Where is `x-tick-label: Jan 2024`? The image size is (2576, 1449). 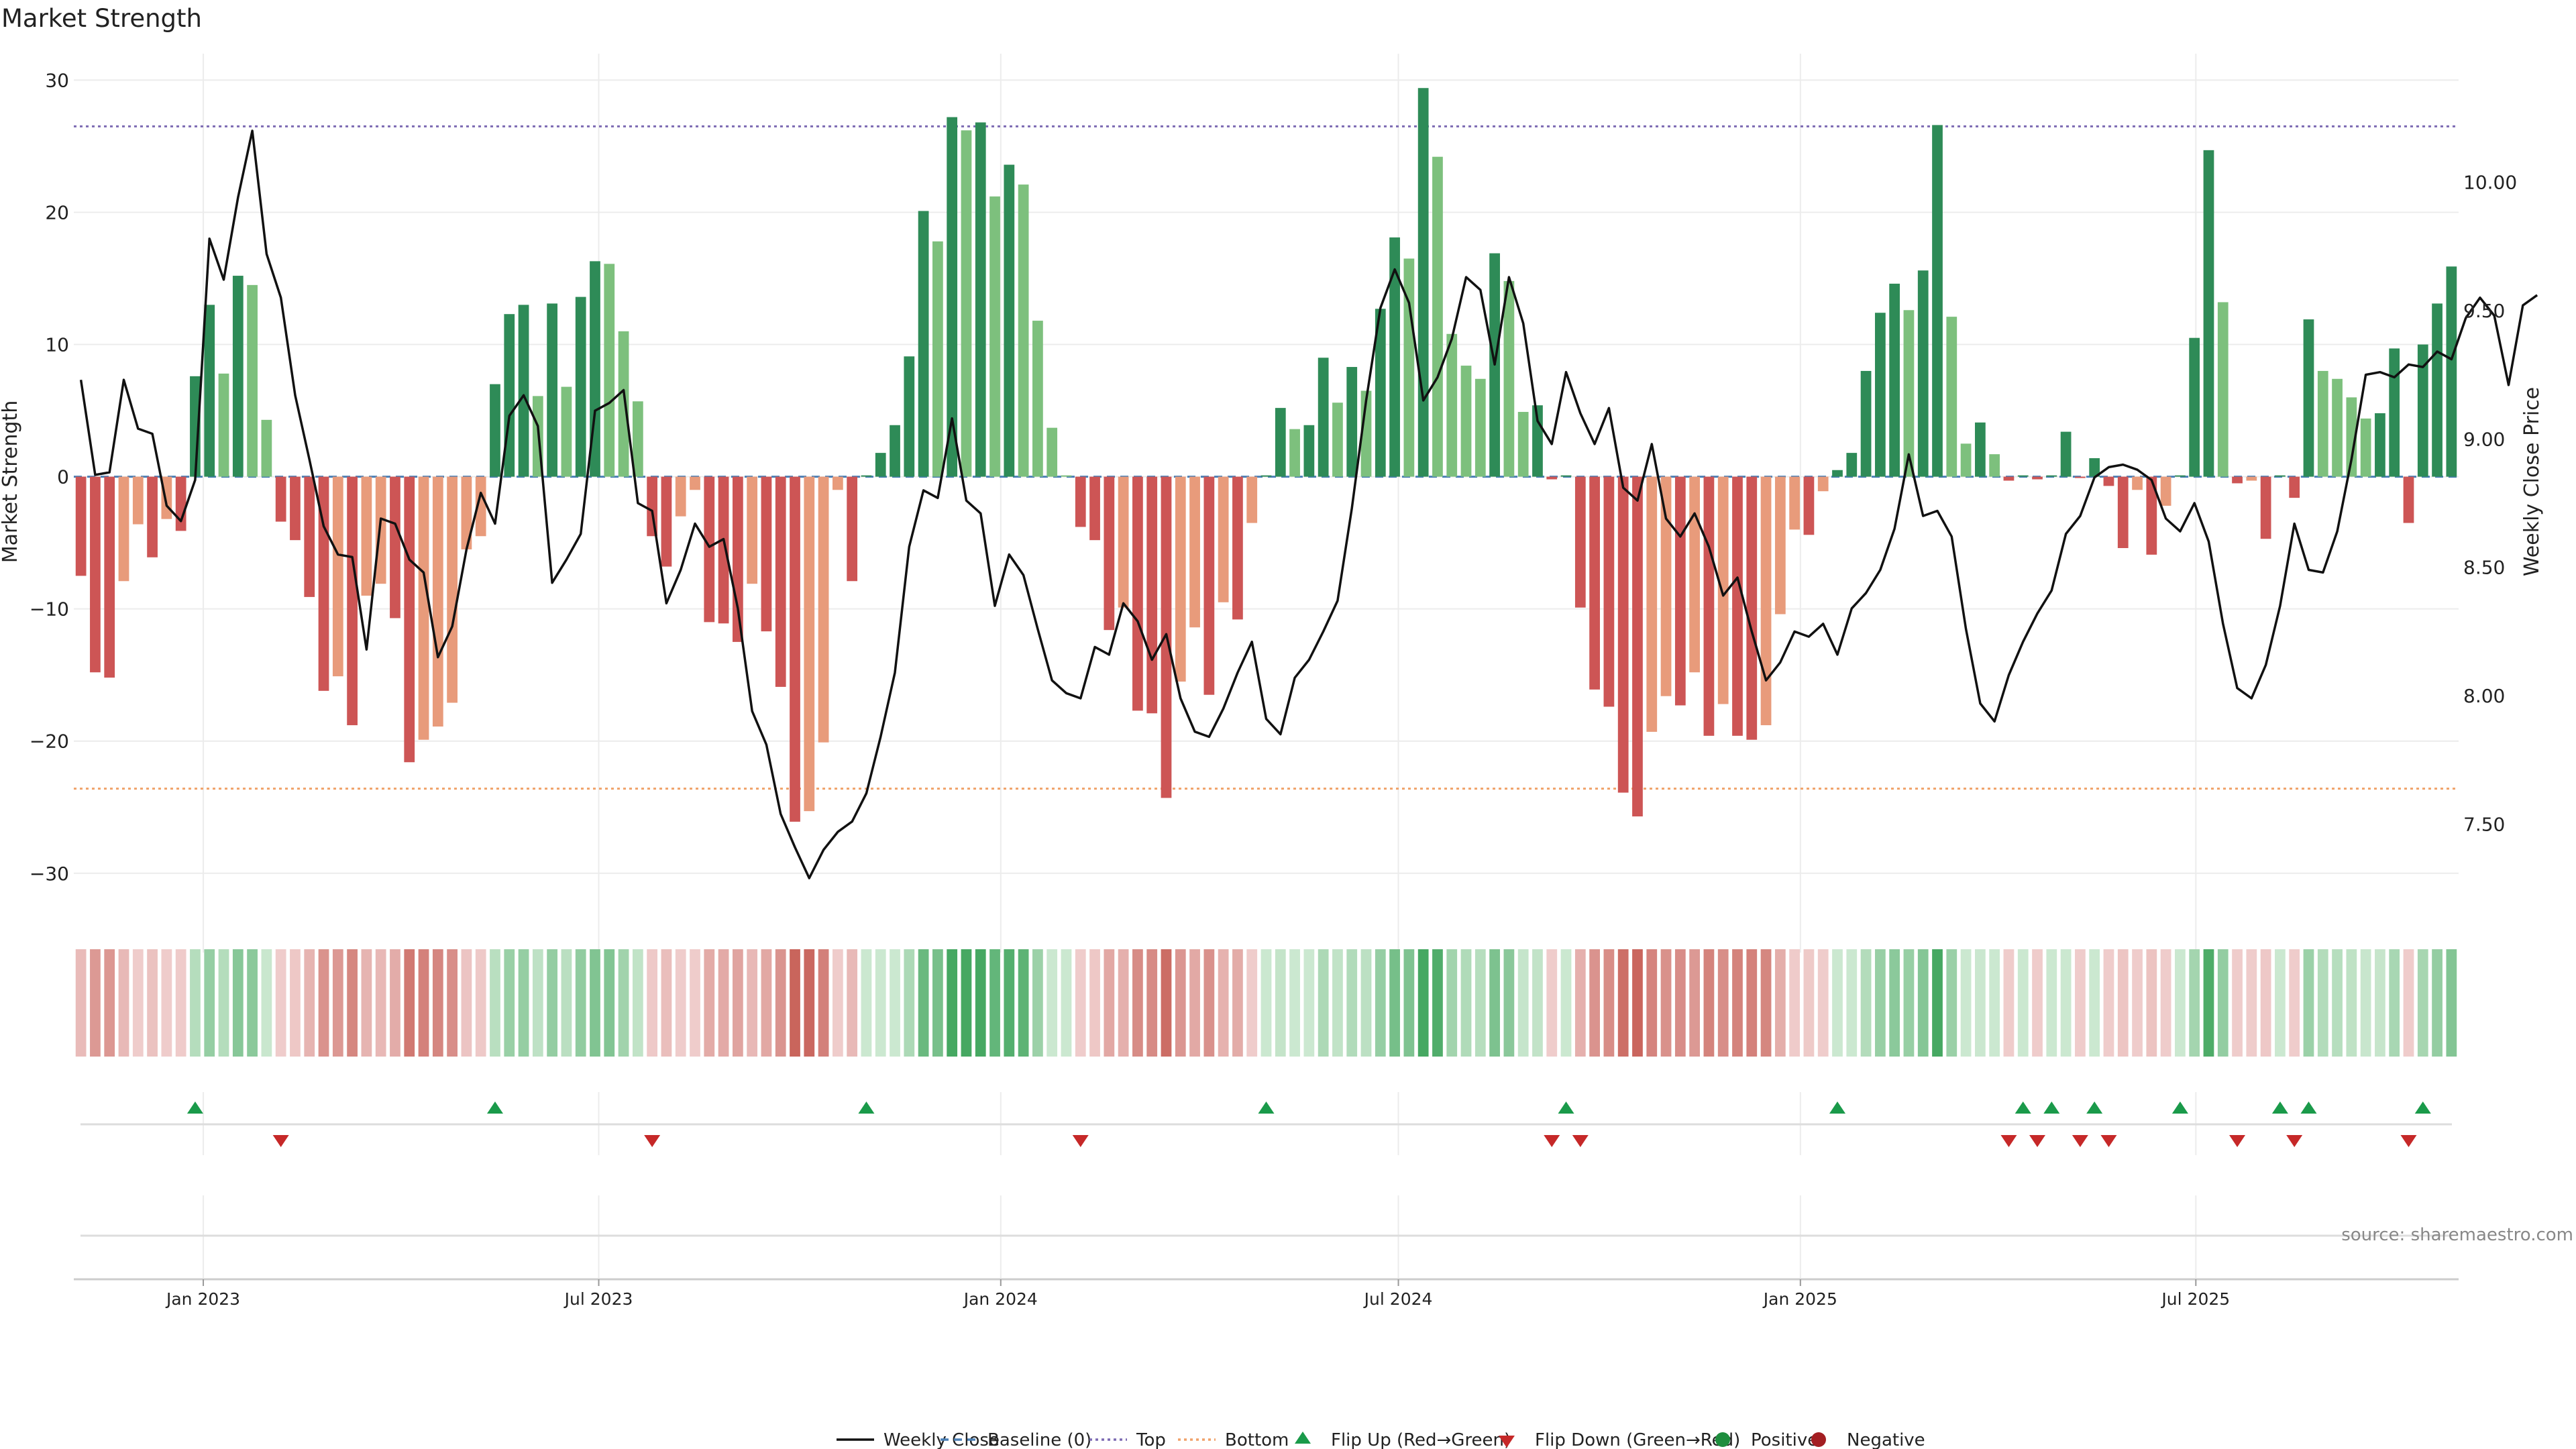 x-tick-label: Jan 2024 is located at coordinates (1000, 1299).